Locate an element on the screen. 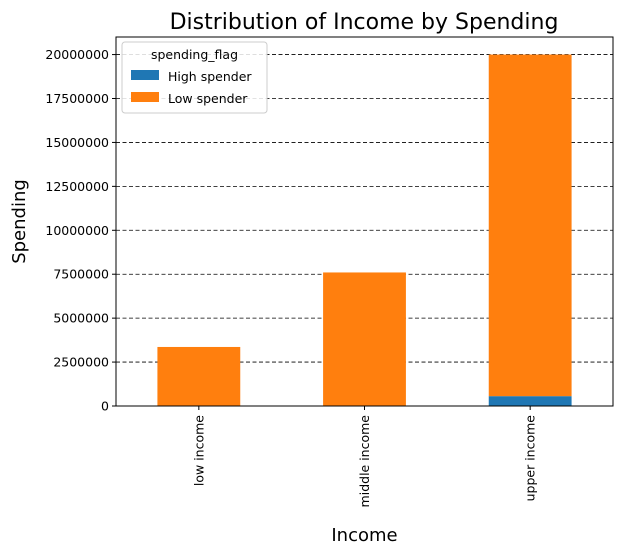  bar-high-spender is located at coordinates (530, 401).